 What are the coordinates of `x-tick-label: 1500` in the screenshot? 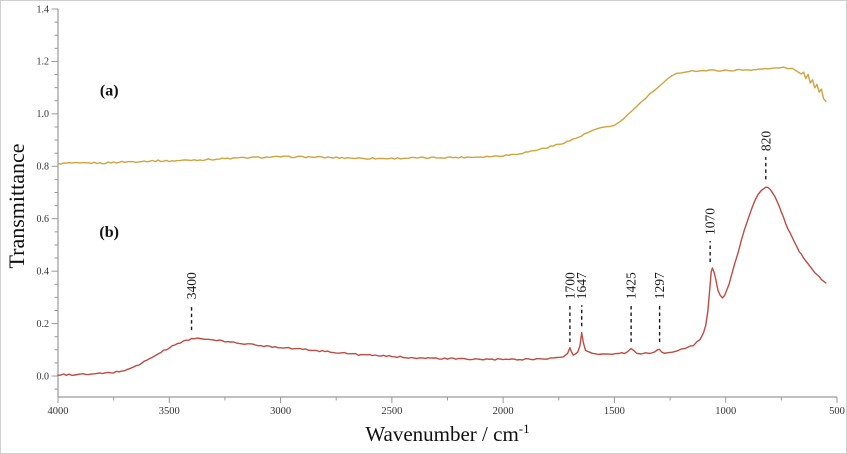 It's located at (614, 411).